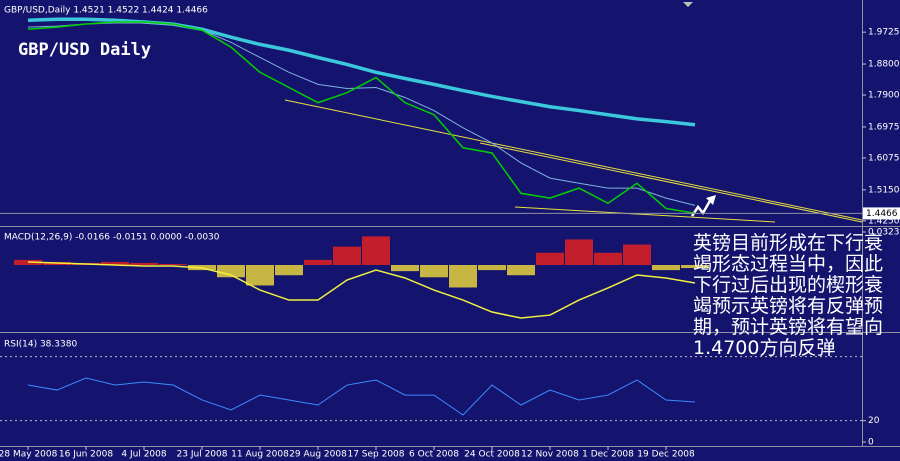 The height and width of the screenshot is (461, 900). Describe the element at coordinates (688, 4) in the screenshot. I see `shift-marker` at that location.